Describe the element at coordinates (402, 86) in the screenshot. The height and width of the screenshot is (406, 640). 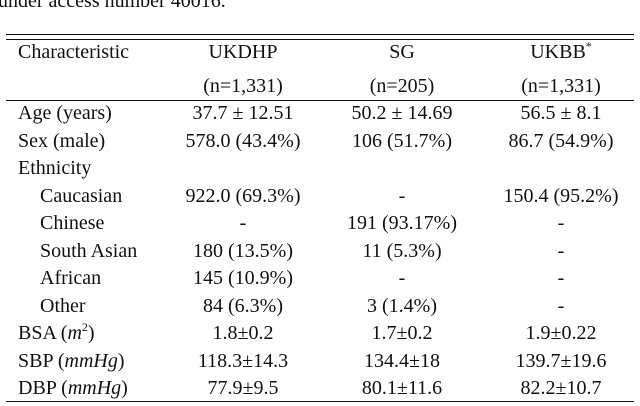
I see `header-cell: (n=205)` at that location.